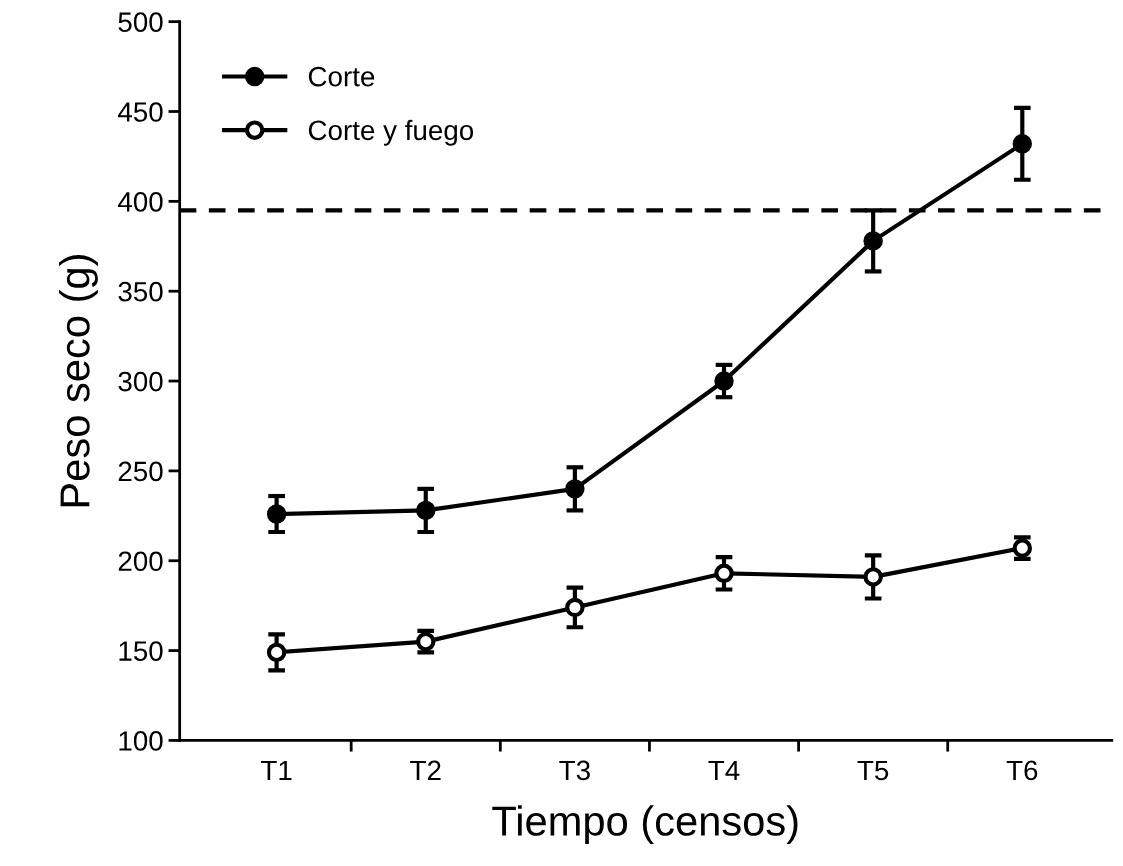  Describe the element at coordinates (391, 132) in the screenshot. I see `legend-label: Corte y fuego` at that location.